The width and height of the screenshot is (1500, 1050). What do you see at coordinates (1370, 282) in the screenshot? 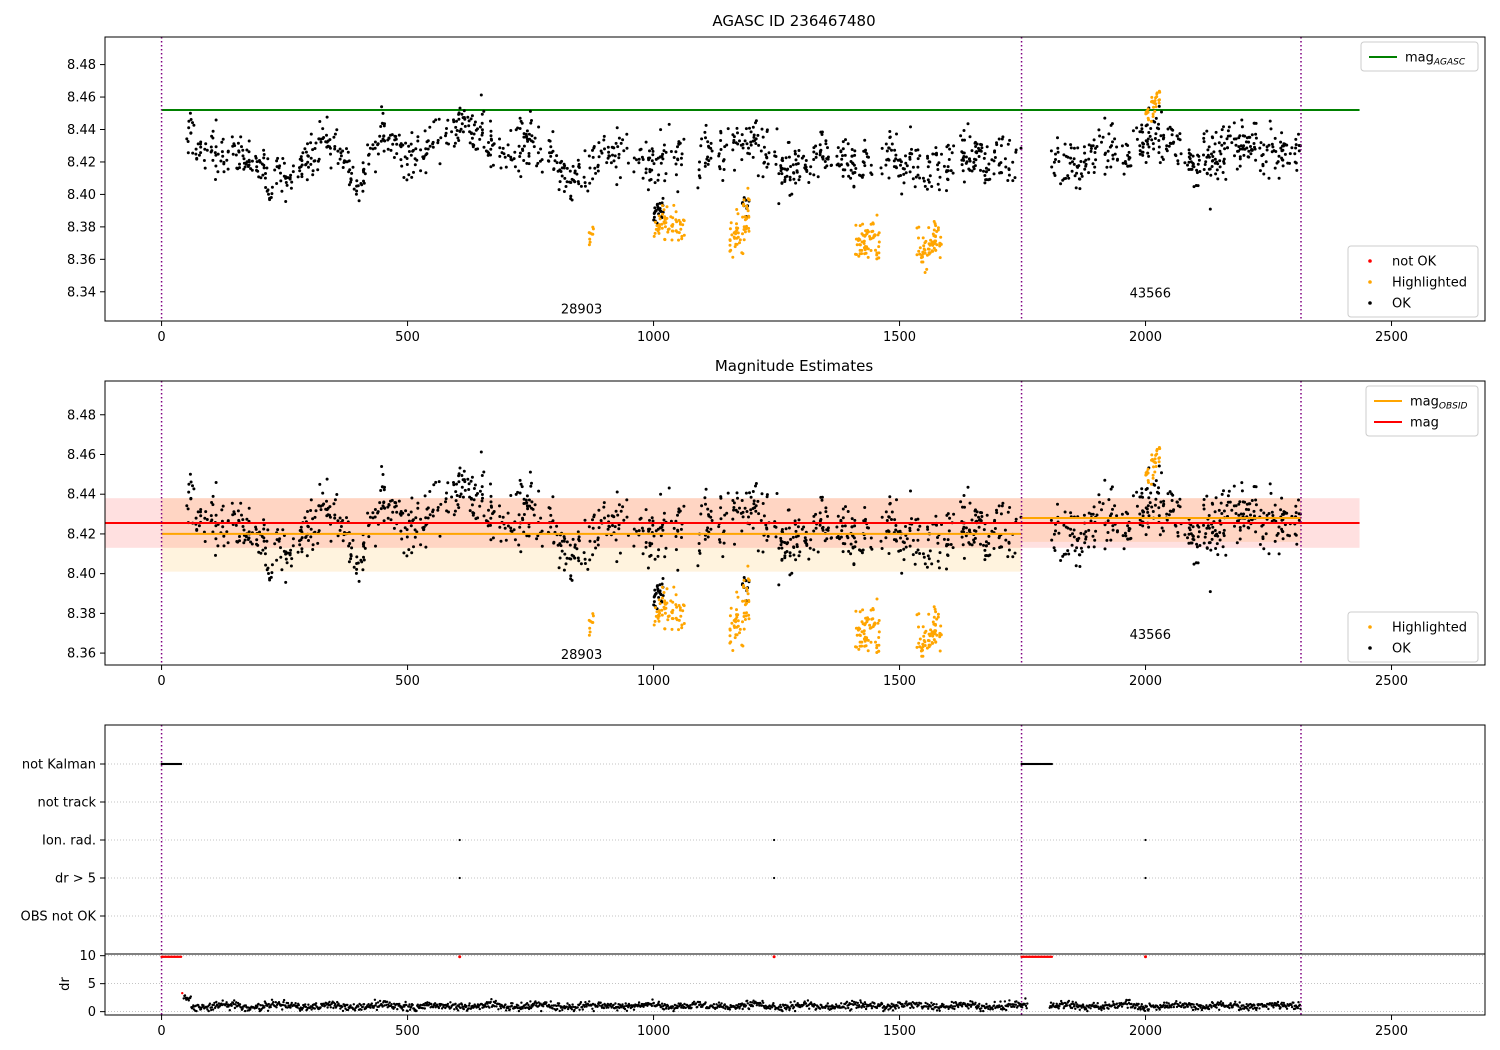
I see `legend-dot-marker` at bounding box center [1370, 282].